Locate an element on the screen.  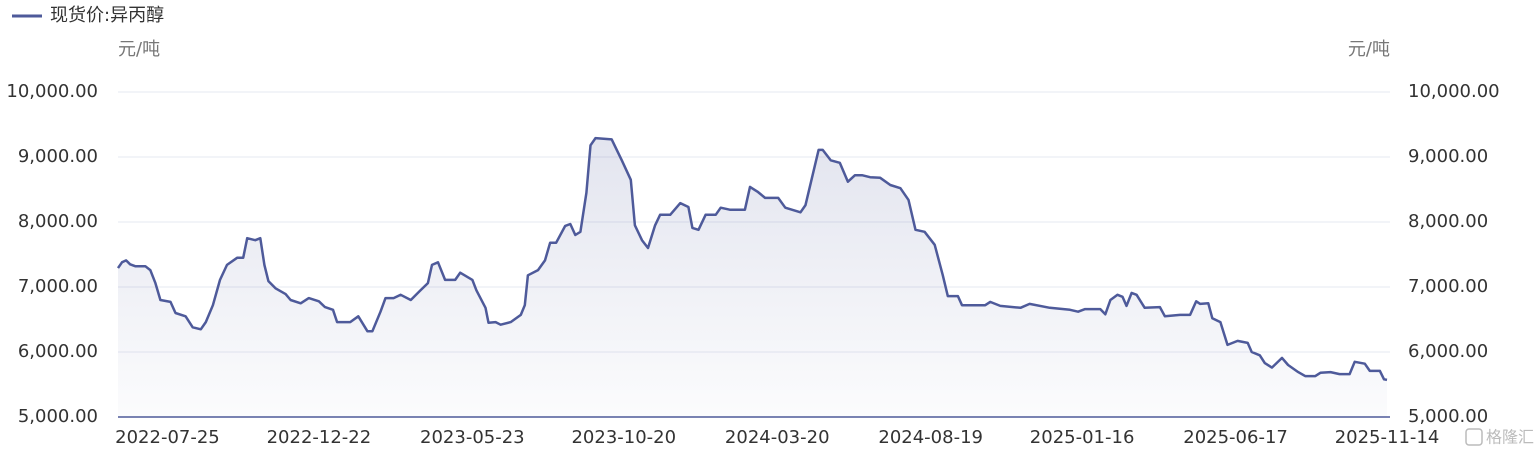
x-tick-label: 2023-05-23 is located at coordinates (472, 437).